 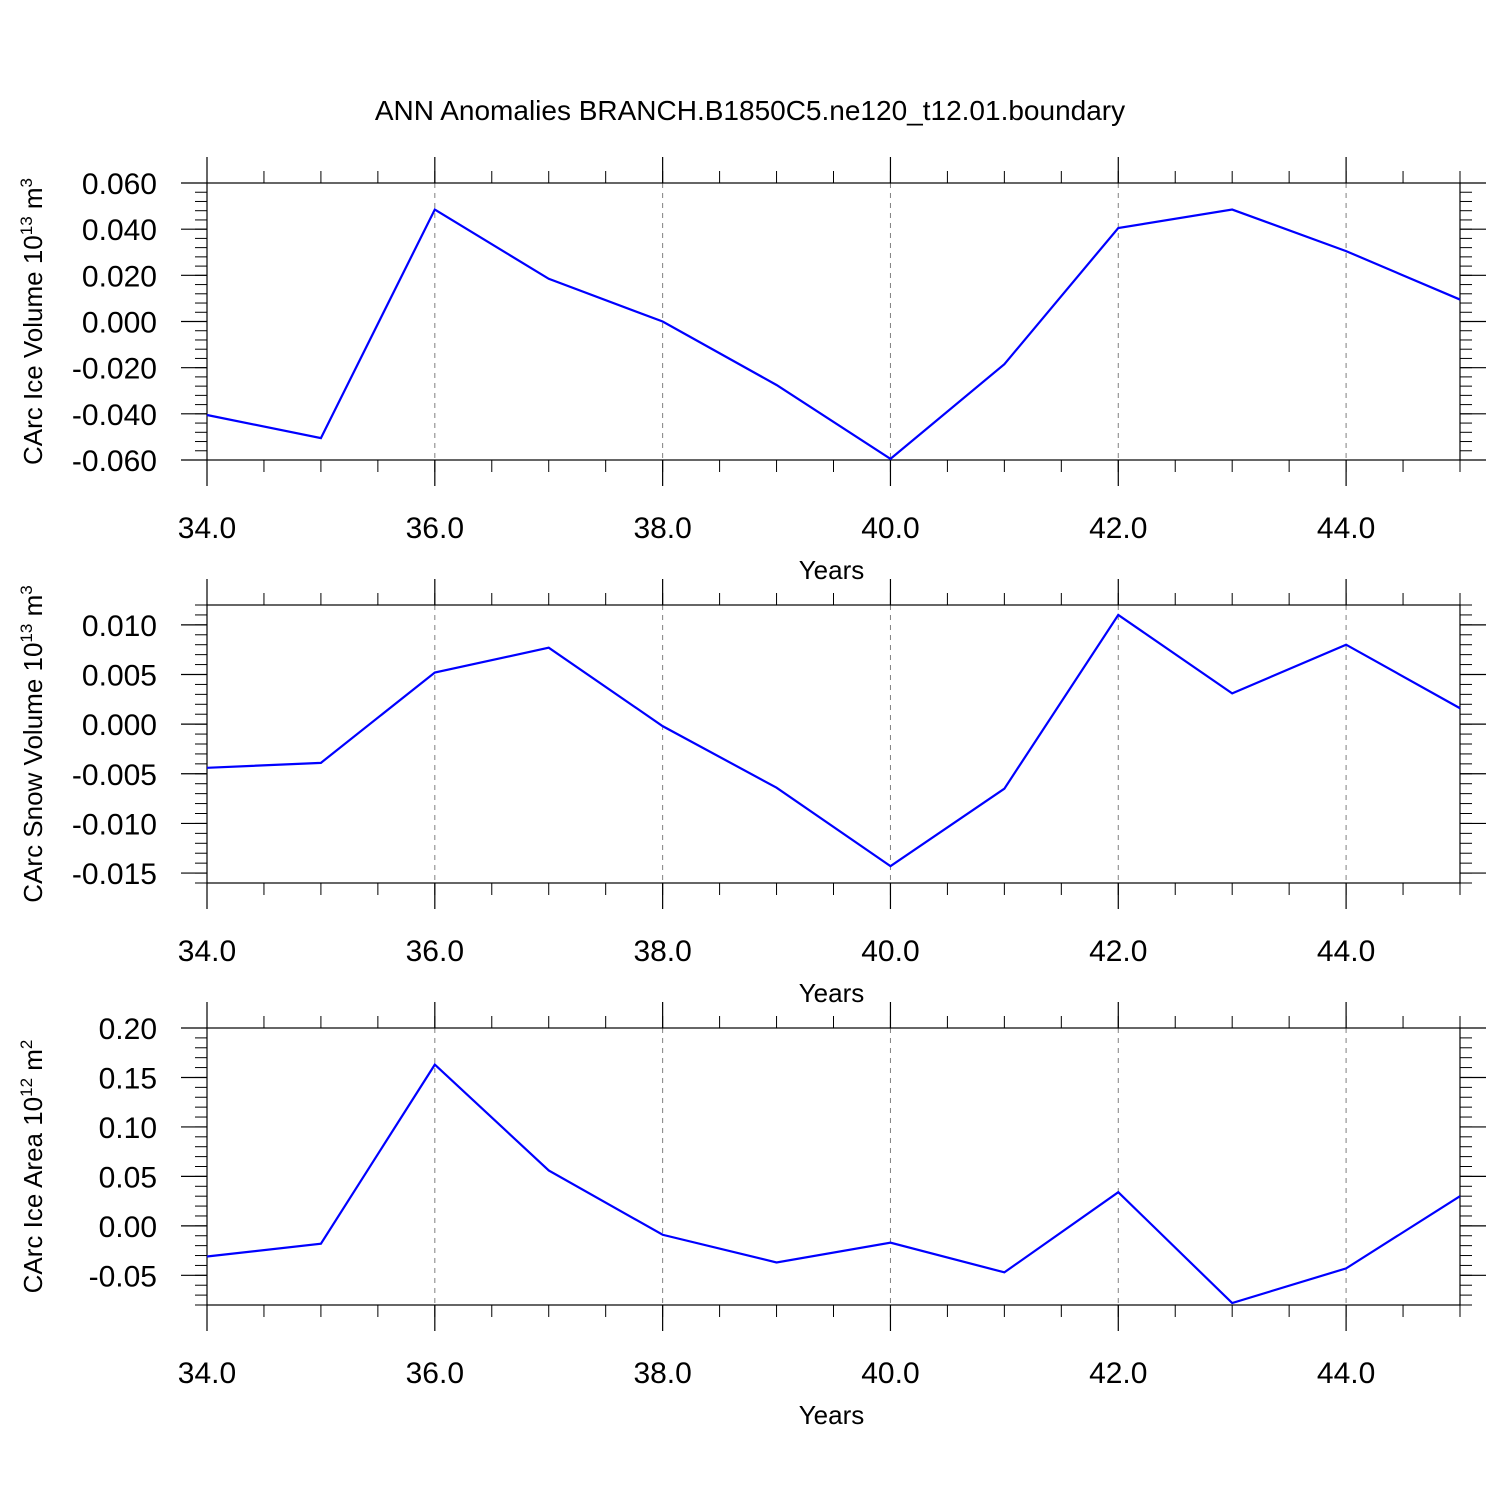 What do you see at coordinates (114, 874) in the screenshot?
I see `y-tick-label: -0.015` at bounding box center [114, 874].